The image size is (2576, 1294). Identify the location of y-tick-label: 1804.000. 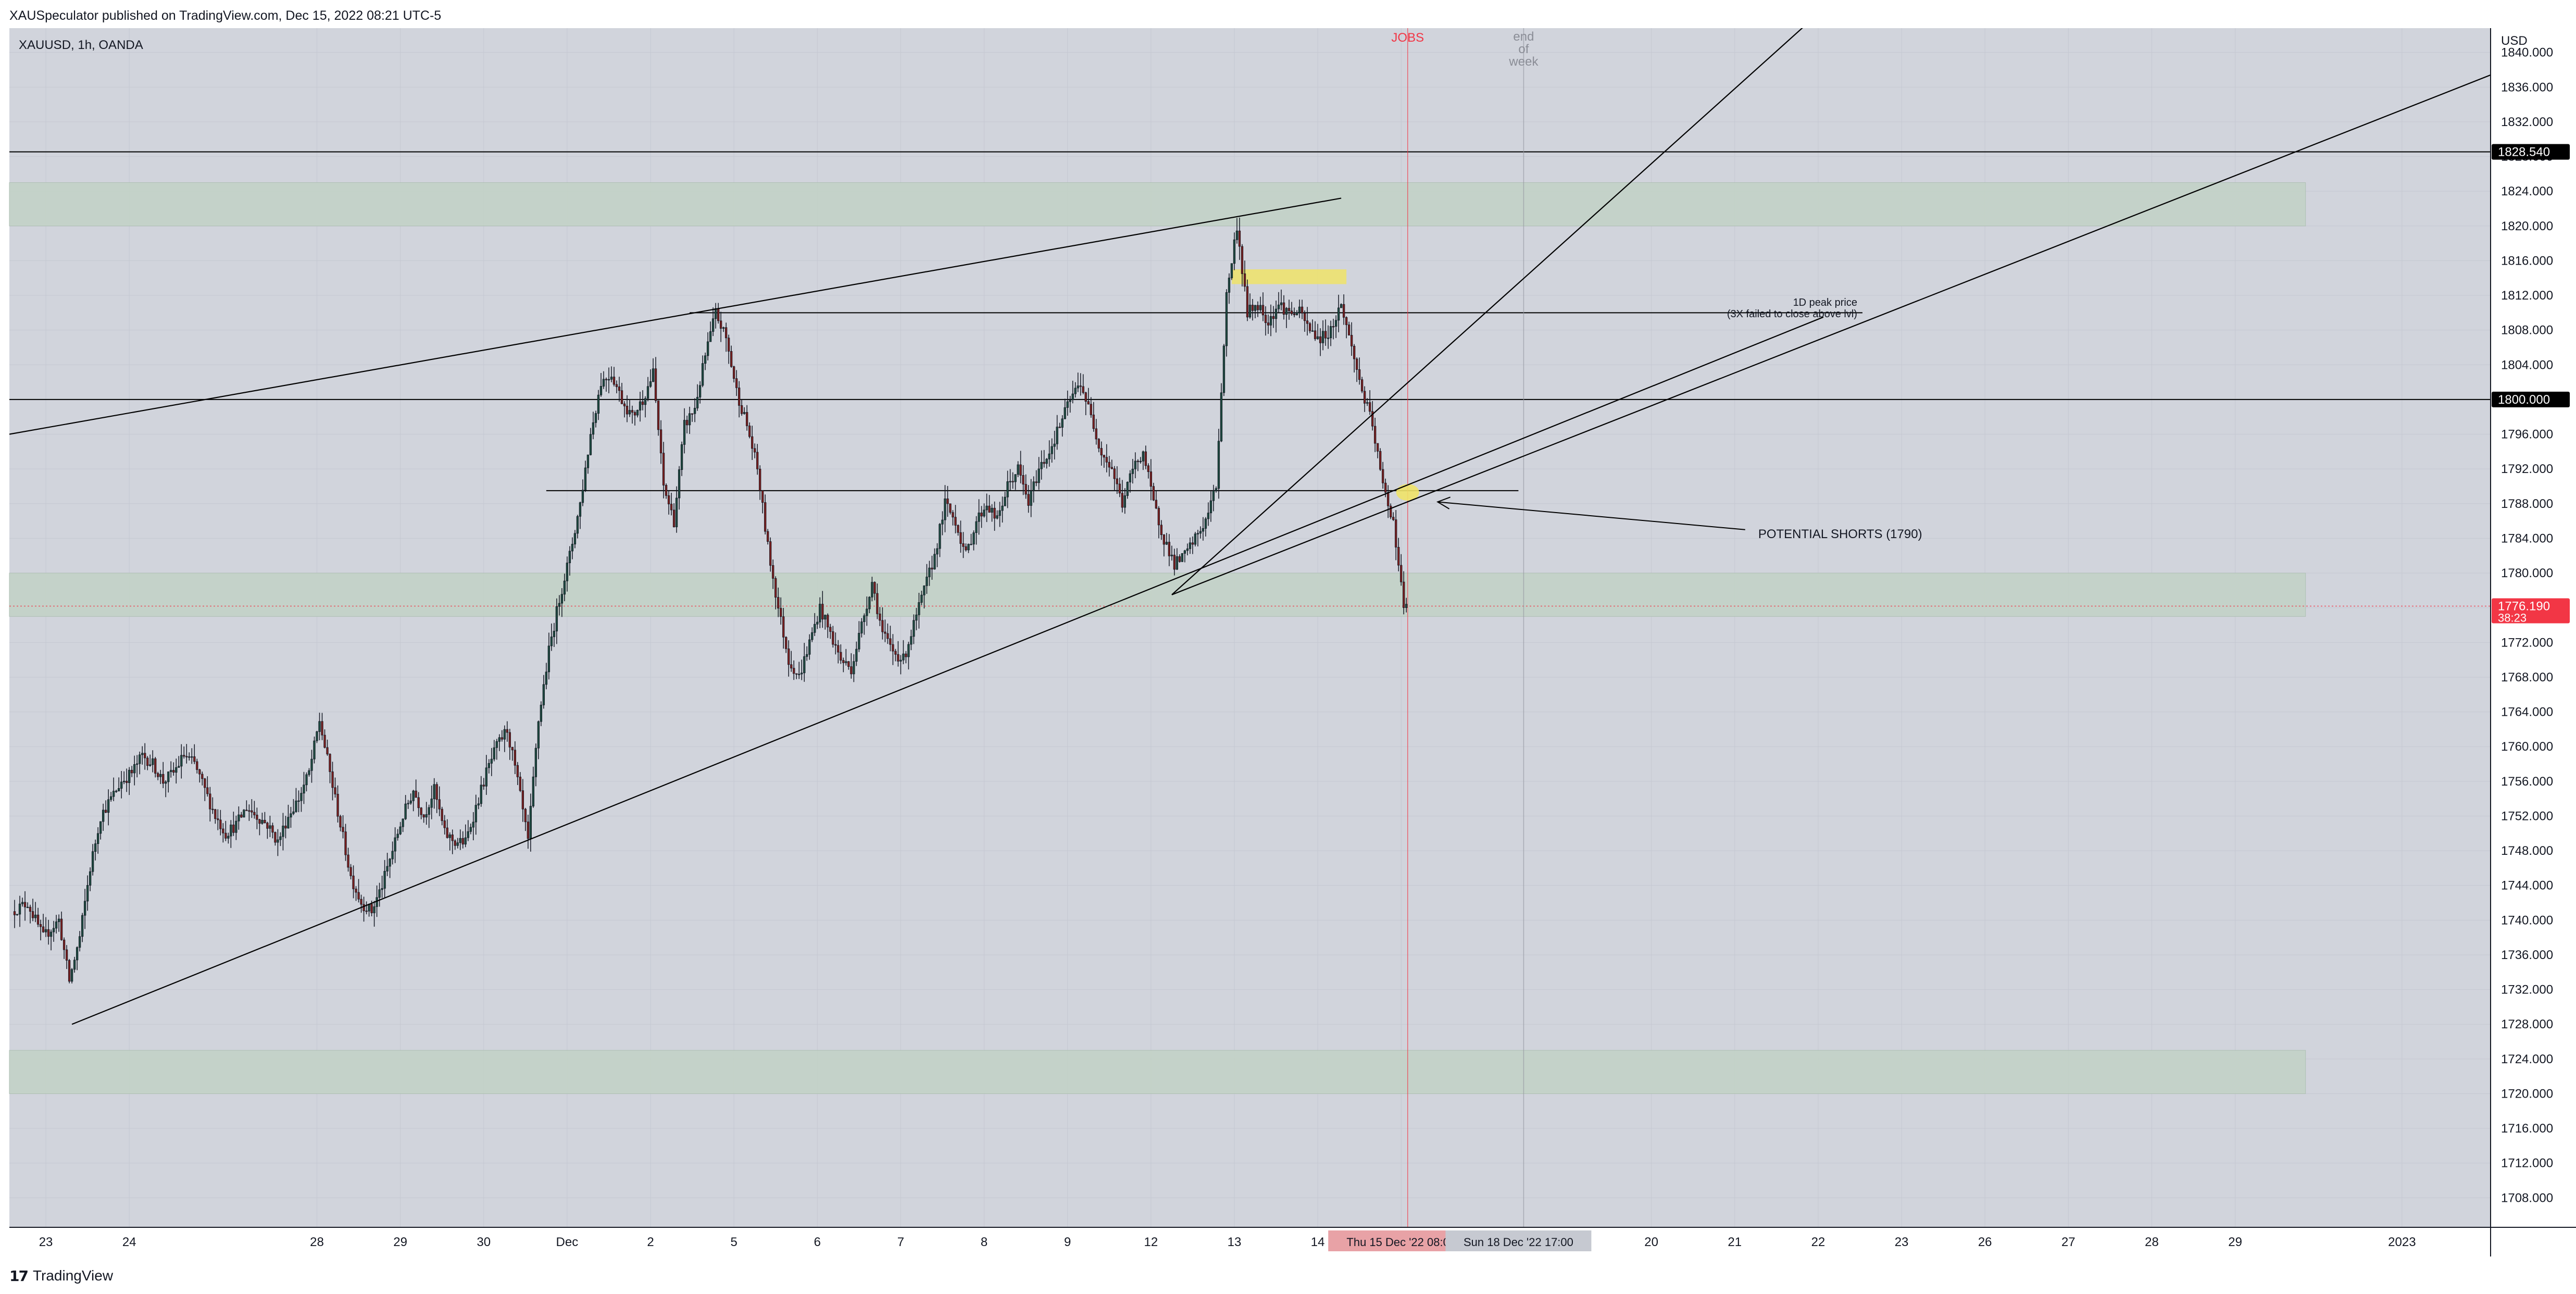
(2527, 365).